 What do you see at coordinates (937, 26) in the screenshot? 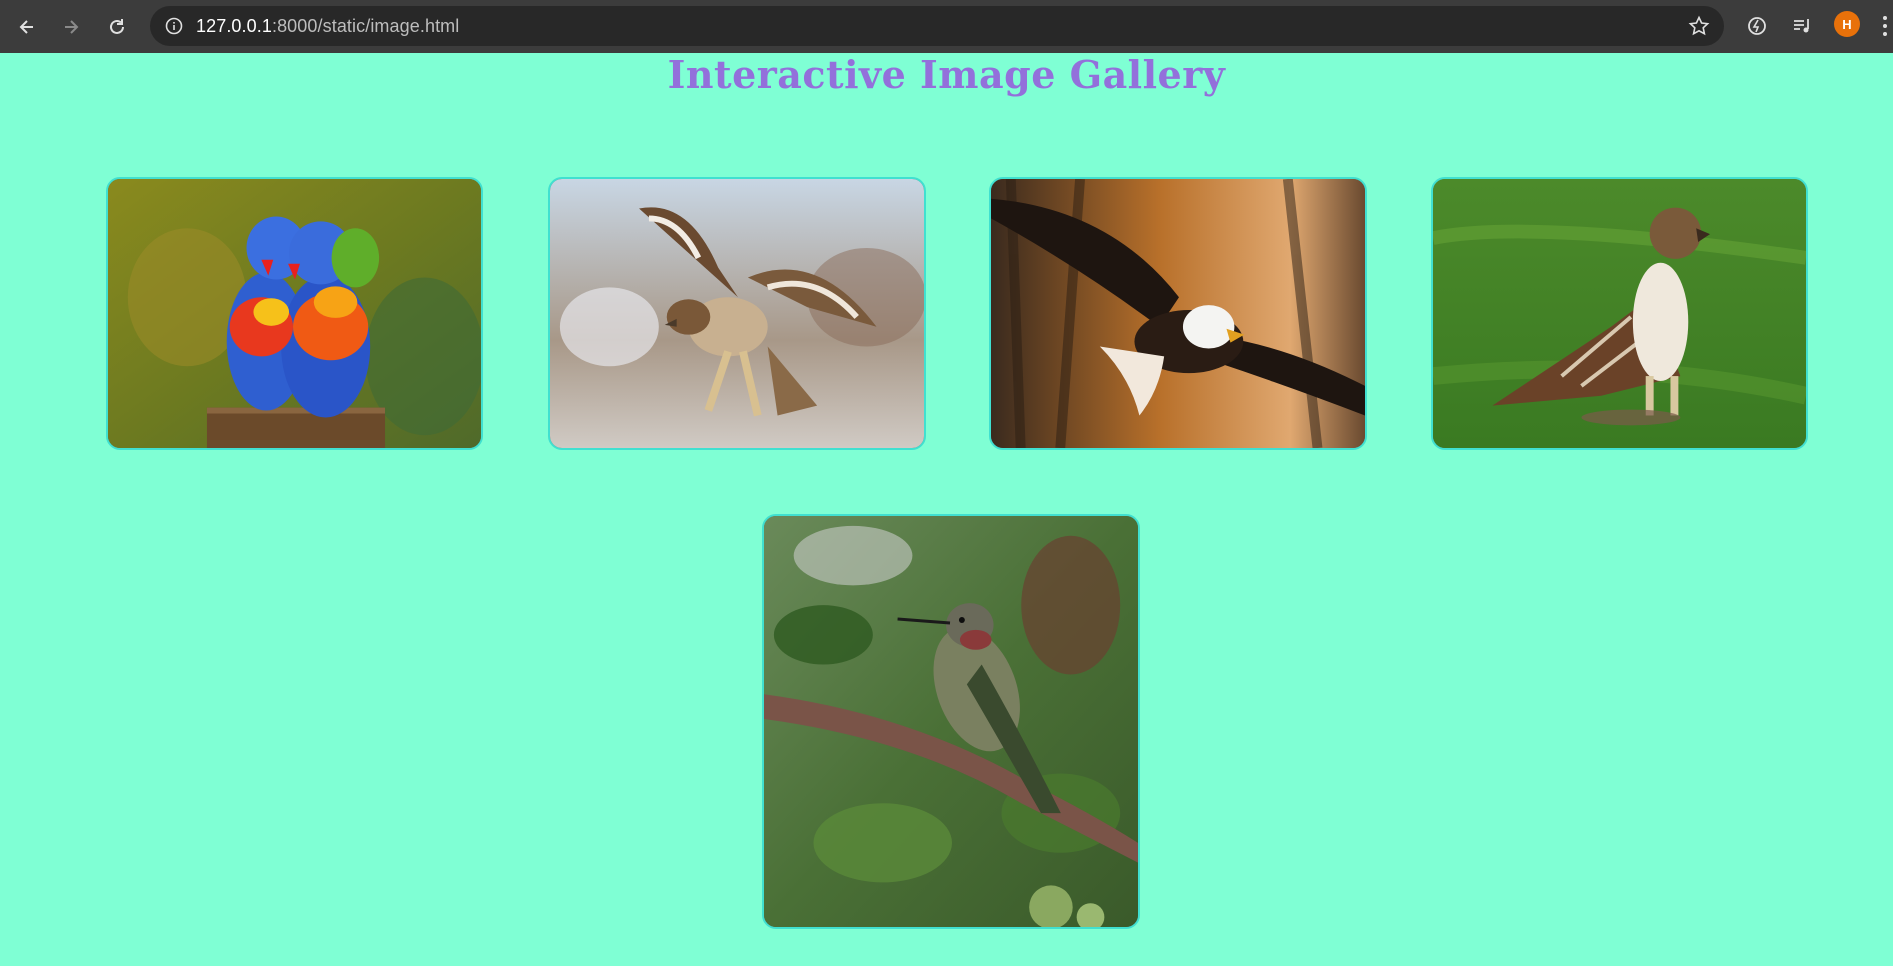
I see `address-bar: 127.0.0.1:8000/static/image.html` at bounding box center [937, 26].